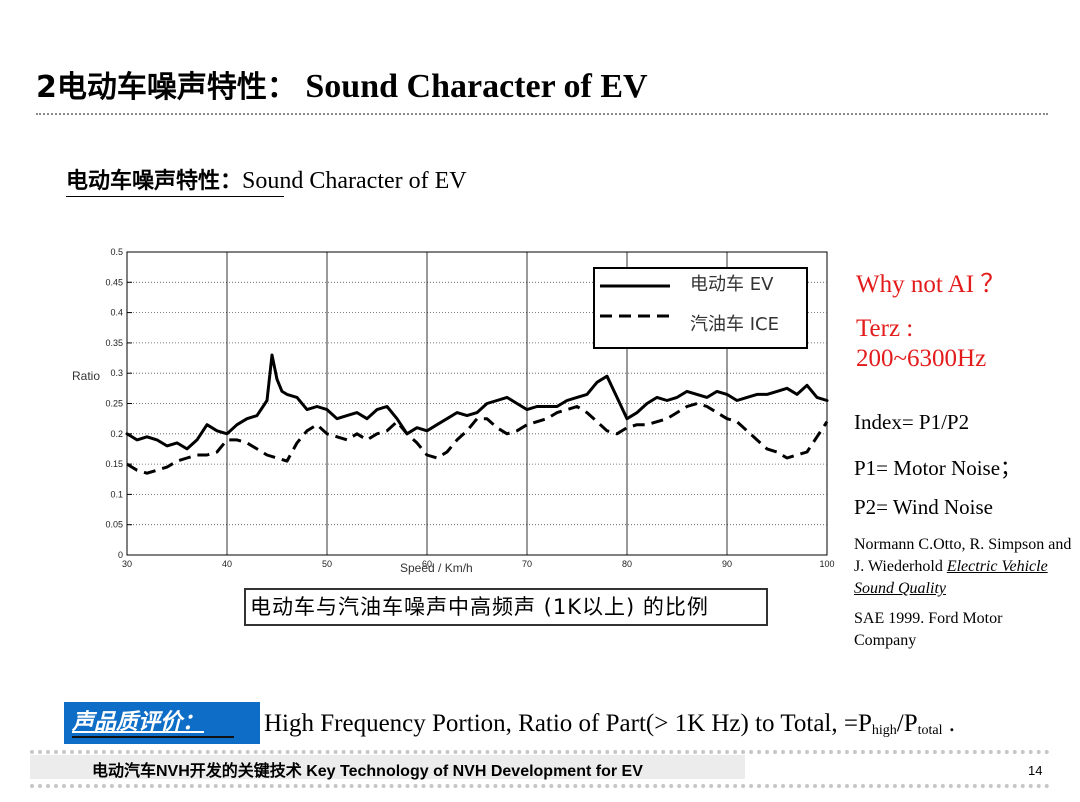 The image size is (1080, 802). I want to click on page-title: 2电动车噪声特性： Sound Character of EV, so click(342, 84).